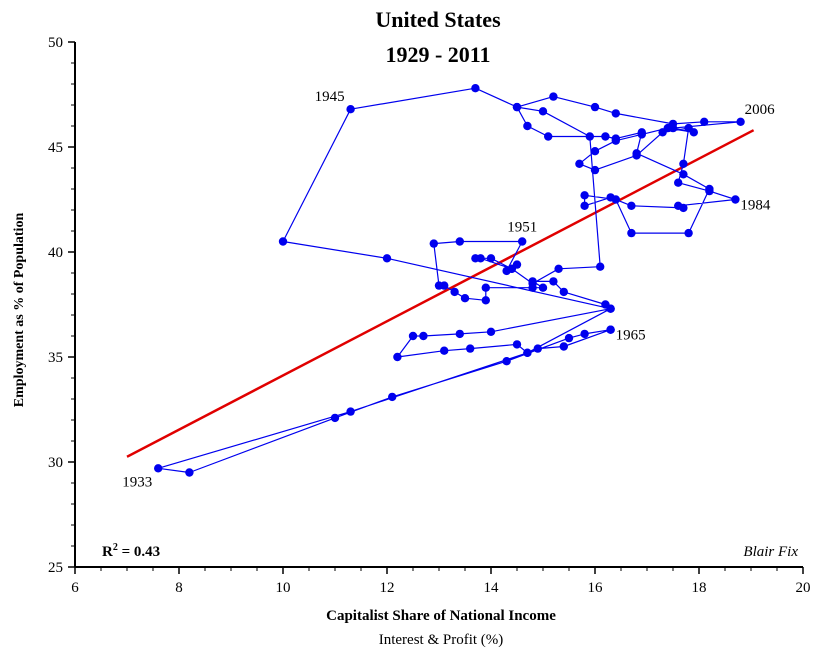 The image size is (816, 654). I want to click on r-squared-value: = 0.43, so click(139, 552).